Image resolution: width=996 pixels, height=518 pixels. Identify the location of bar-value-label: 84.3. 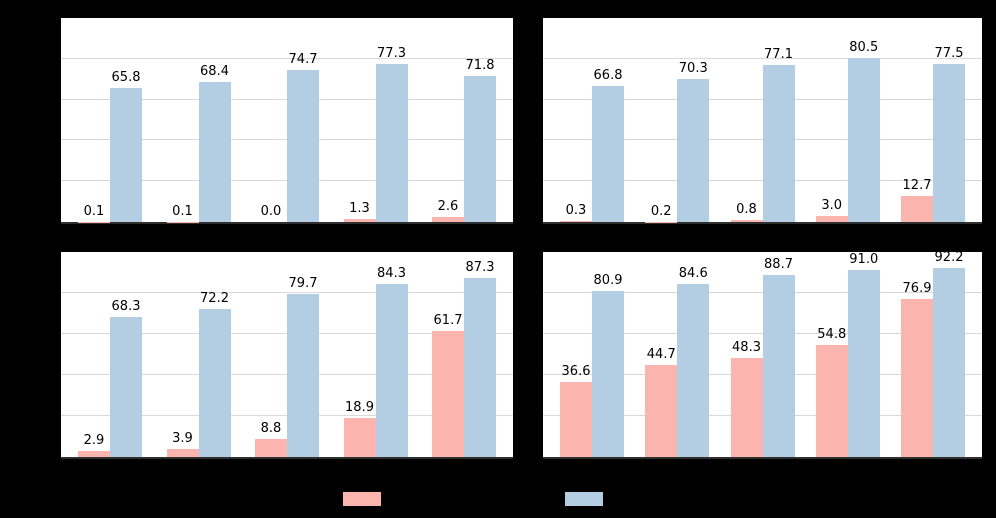
(391, 274).